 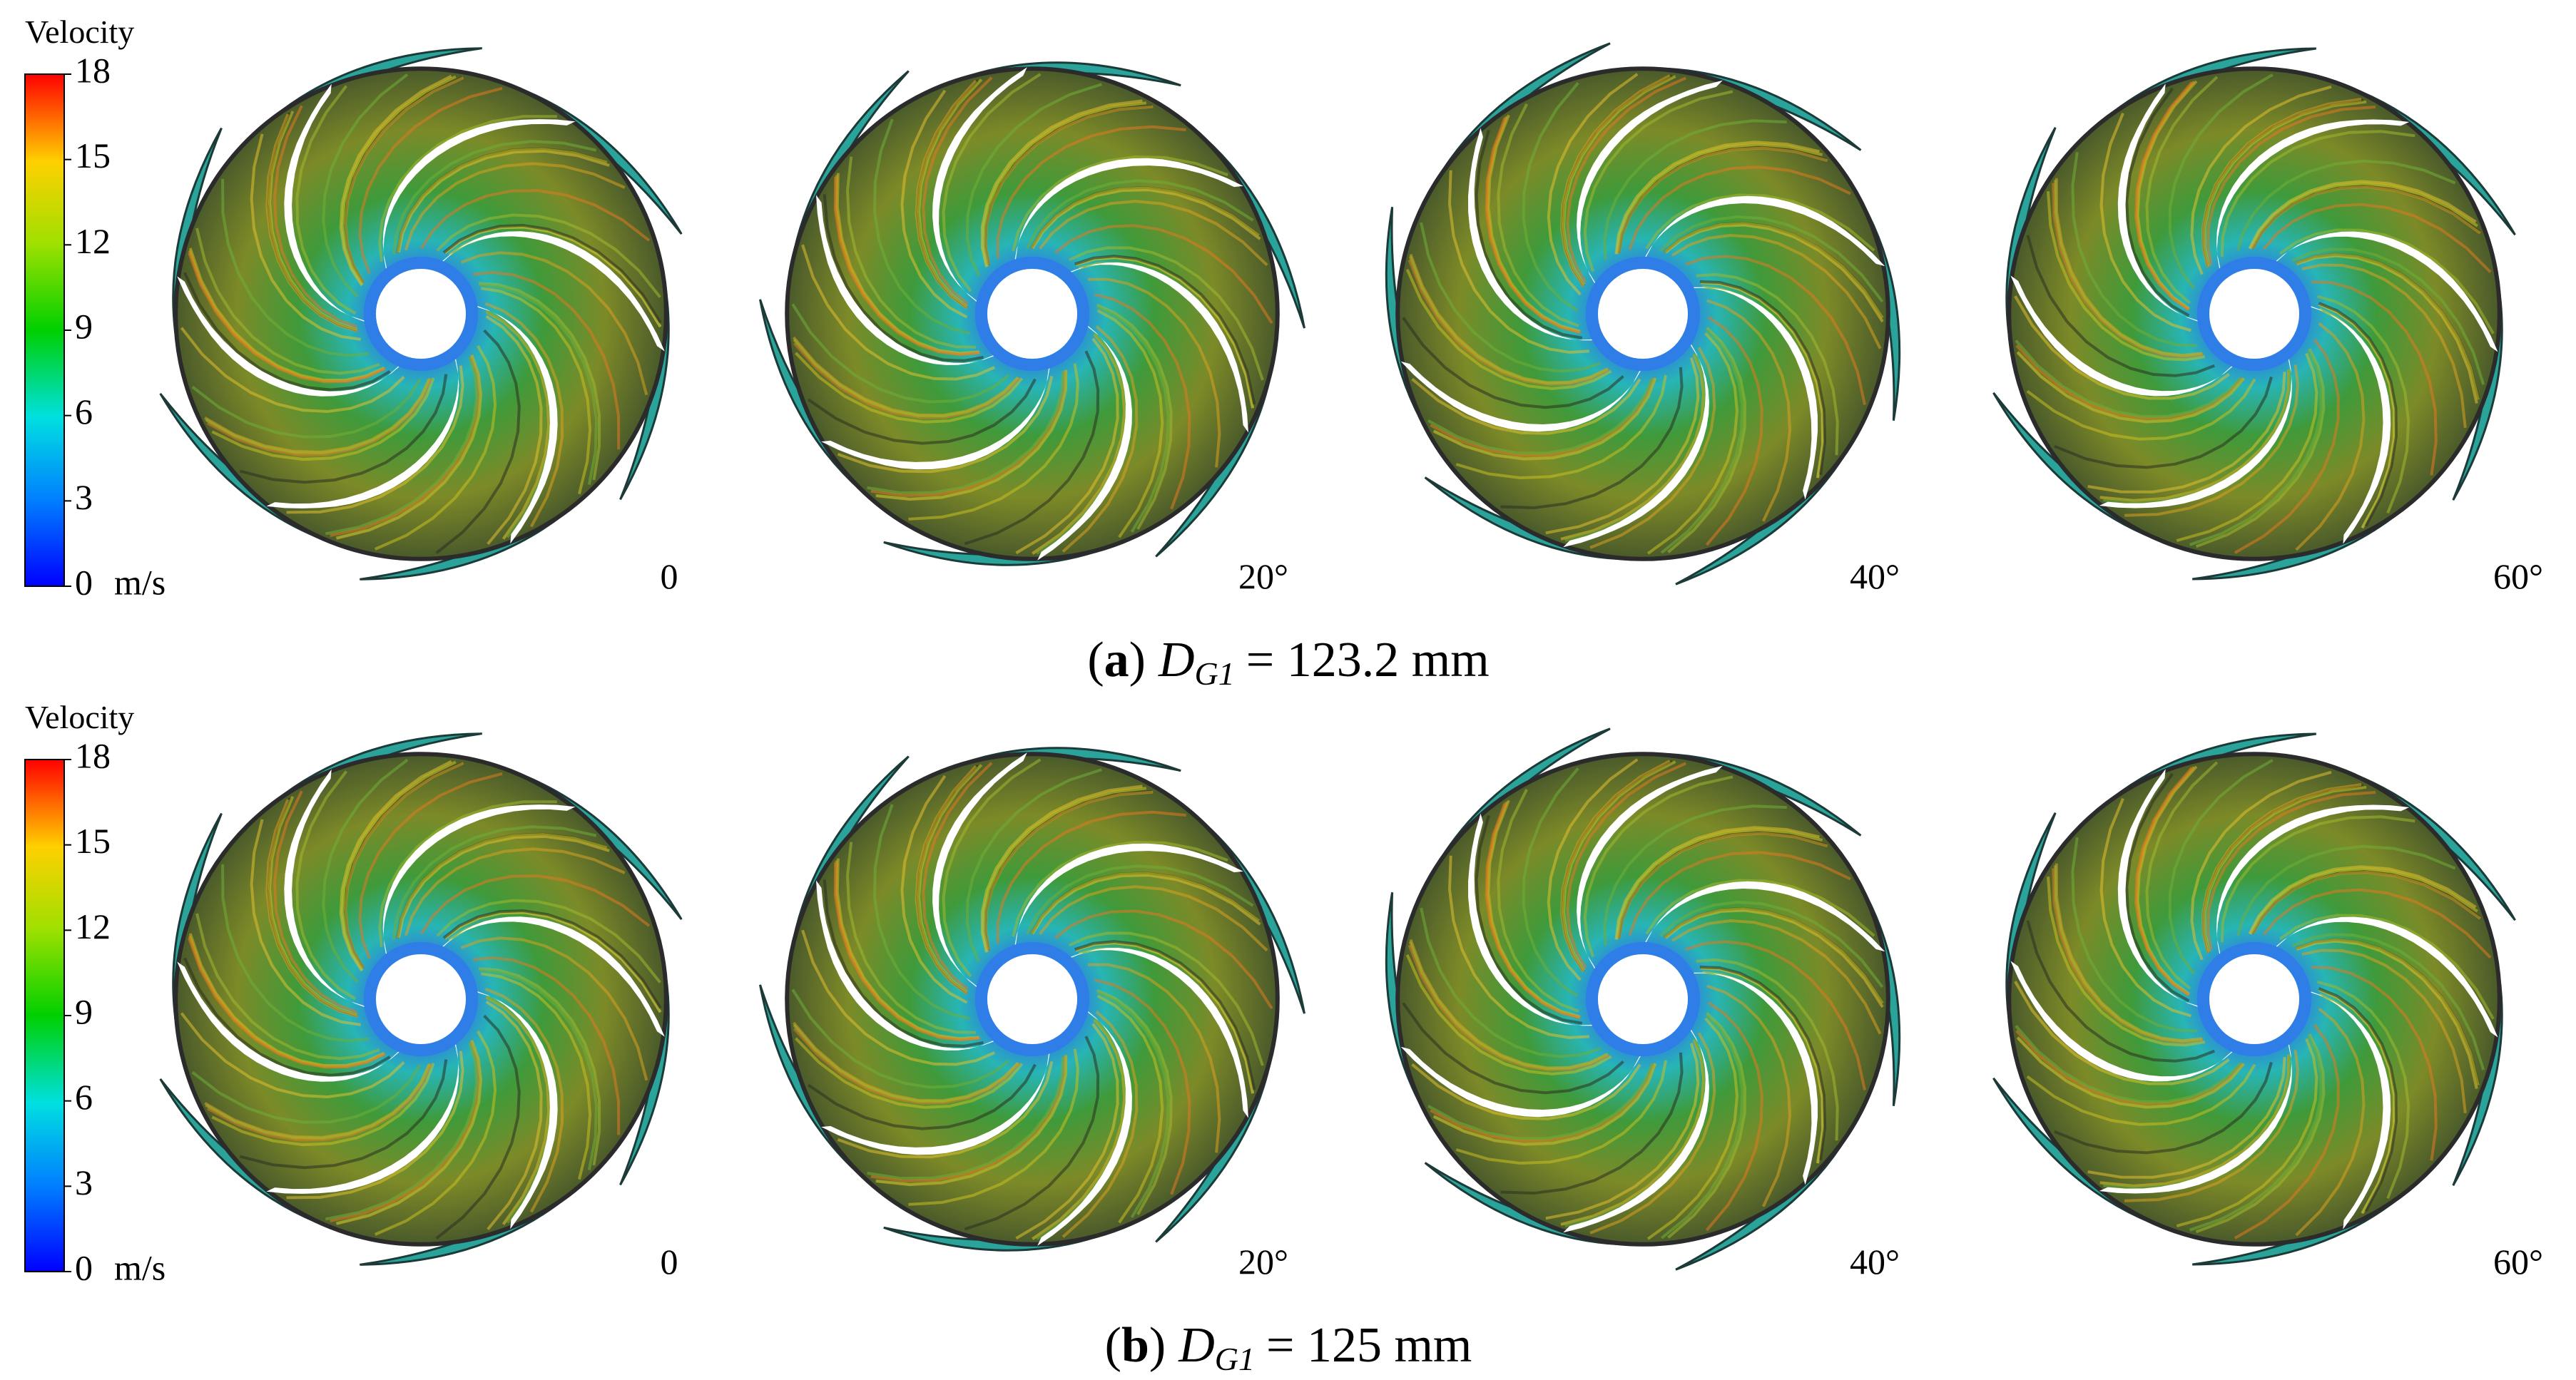 What do you see at coordinates (79, 717) in the screenshot?
I see `legend-title: Velocity` at bounding box center [79, 717].